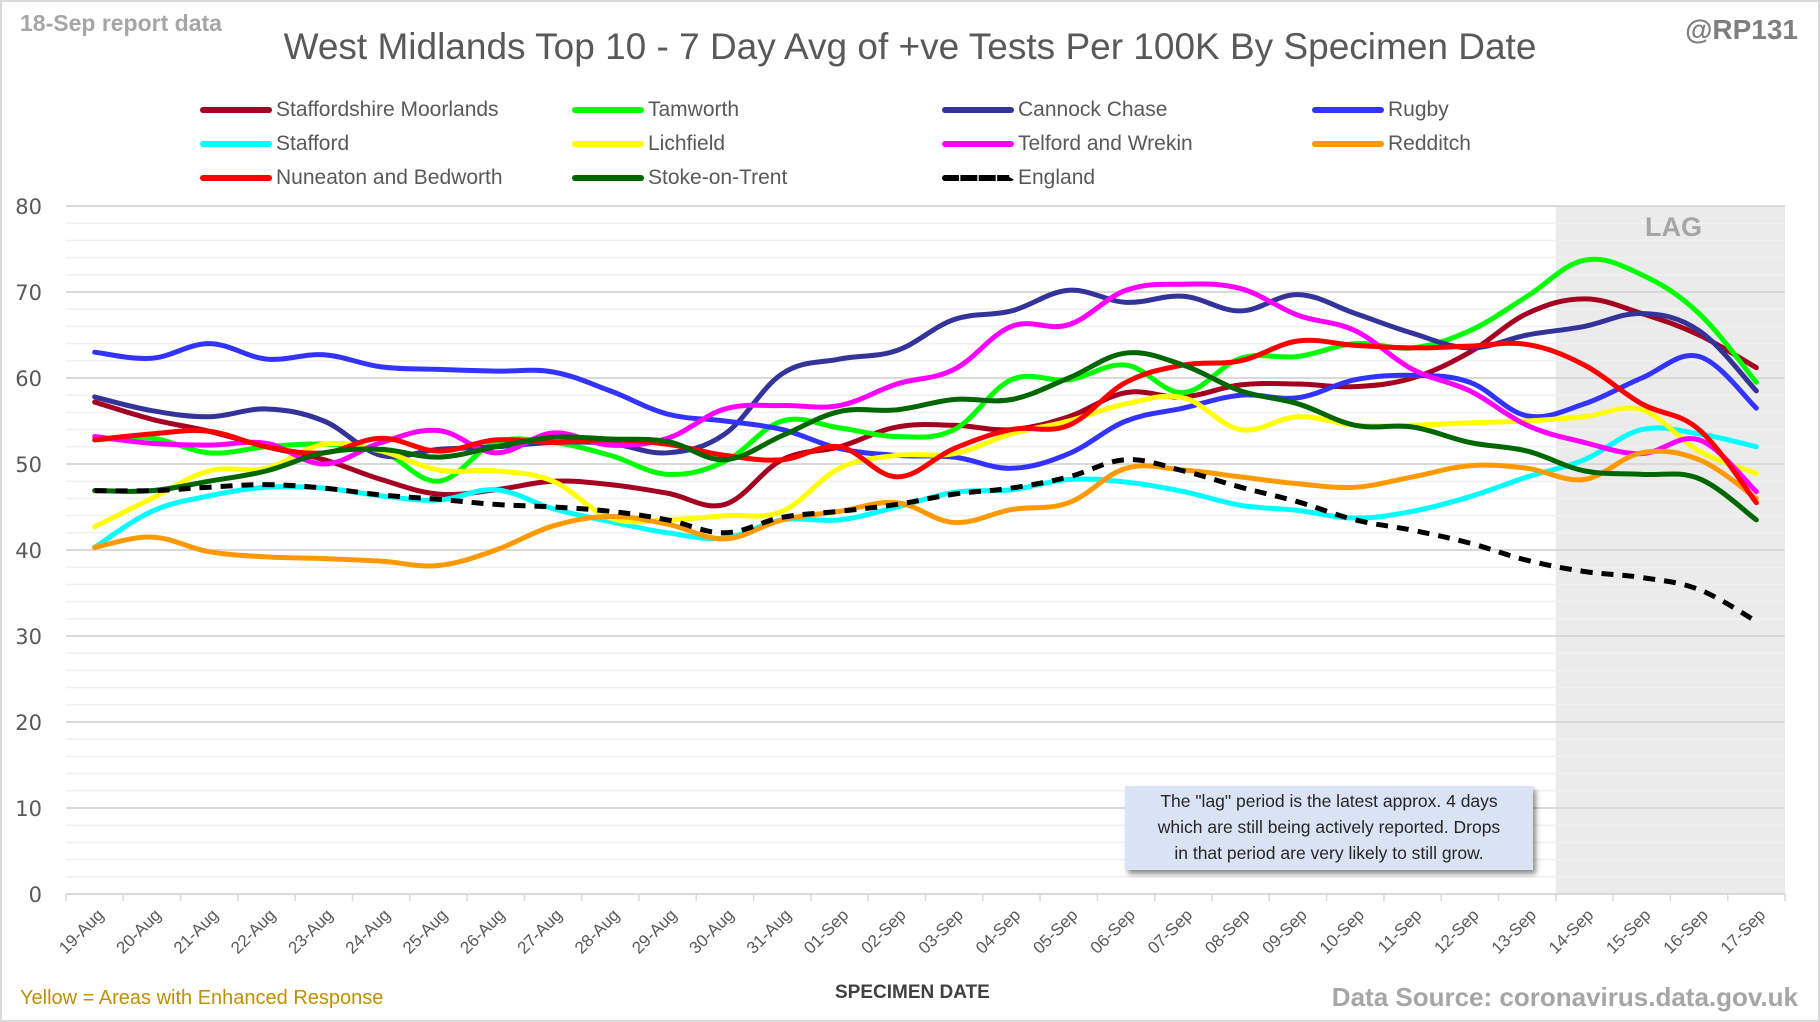 The height and width of the screenshot is (1022, 1820). Describe the element at coordinates (1055, 931) in the screenshot. I see `x-tick-label: 05-Sep` at that location.